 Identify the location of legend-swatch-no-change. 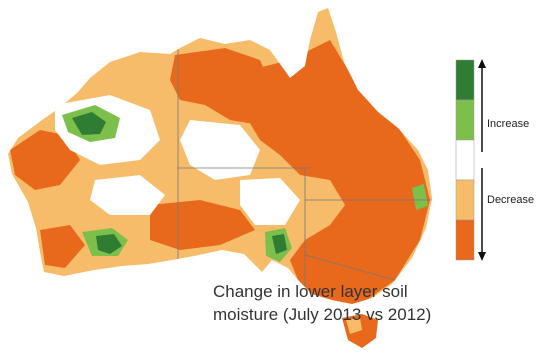
(465, 160).